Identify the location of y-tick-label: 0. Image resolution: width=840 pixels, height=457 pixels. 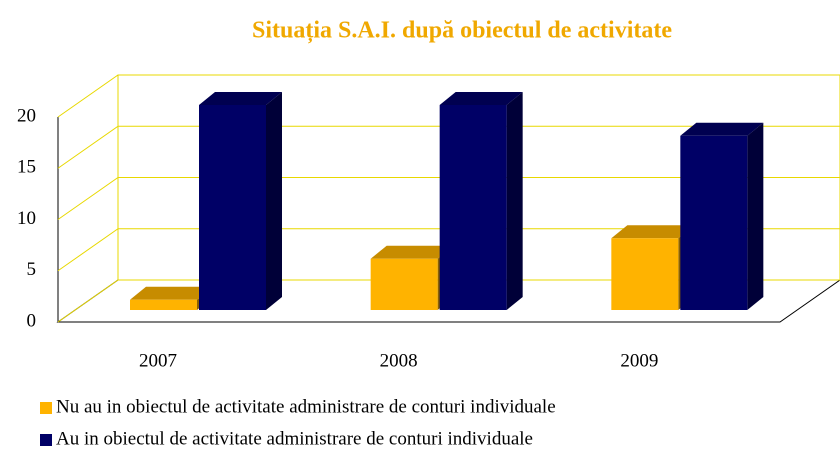
(32, 320).